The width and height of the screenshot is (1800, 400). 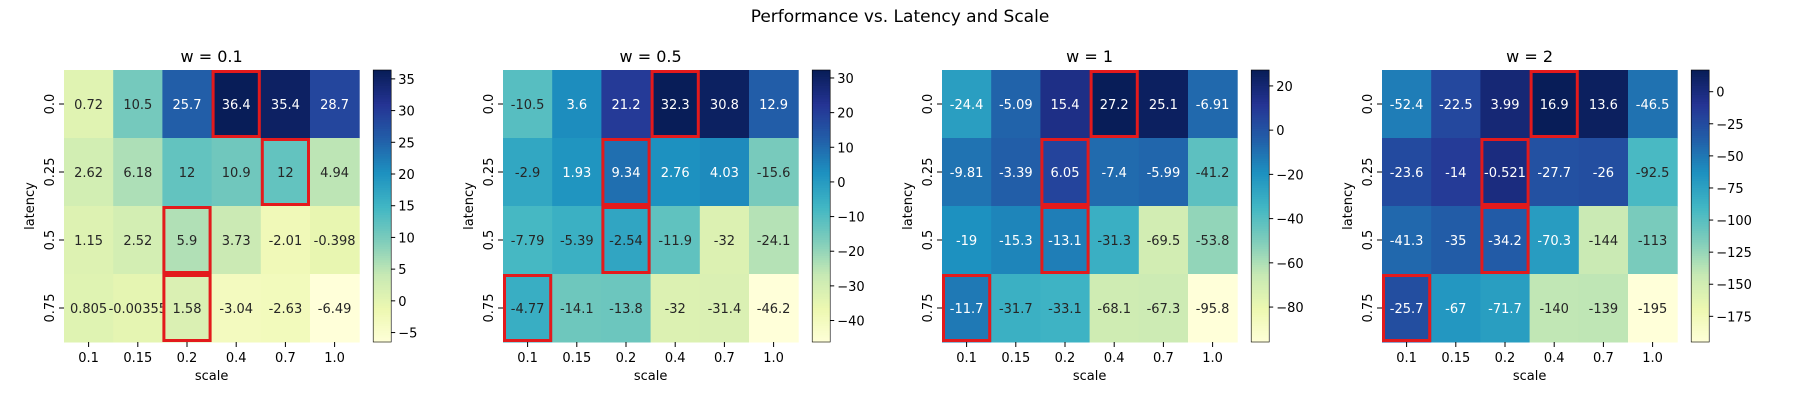 What do you see at coordinates (651, 56) in the screenshot?
I see `panel-title: w = 0.5` at bounding box center [651, 56].